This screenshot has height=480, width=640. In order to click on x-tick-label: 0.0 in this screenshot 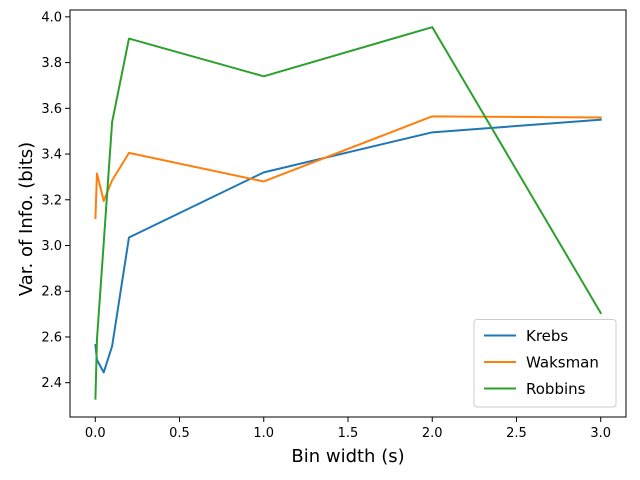, I will do `click(95, 433)`.